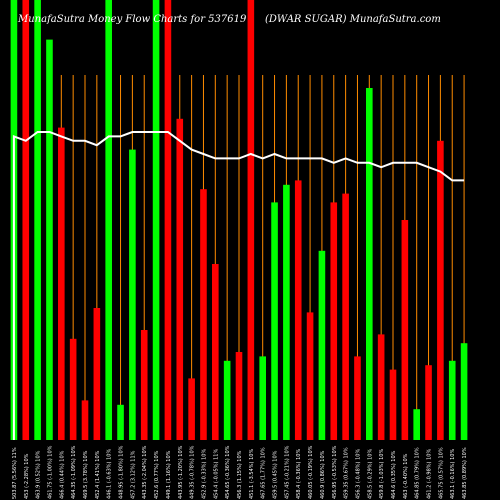  Describe the element at coordinates (347, 473) in the screenshot. I see `x-tick-label: 459.35 (0.67%) 10%` at that location.